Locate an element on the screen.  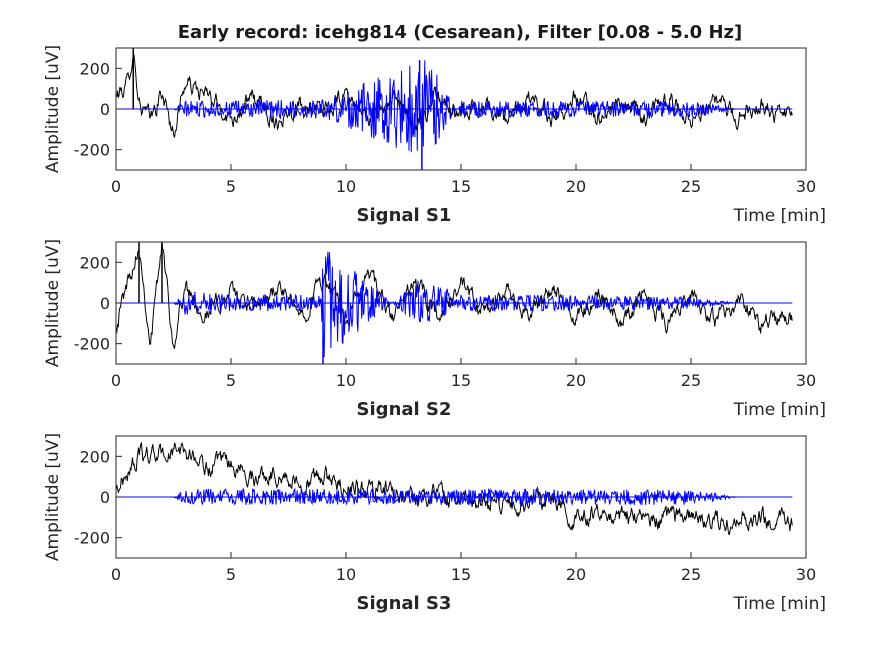
raw-trace-s3 is located at coordinates (454, 488).